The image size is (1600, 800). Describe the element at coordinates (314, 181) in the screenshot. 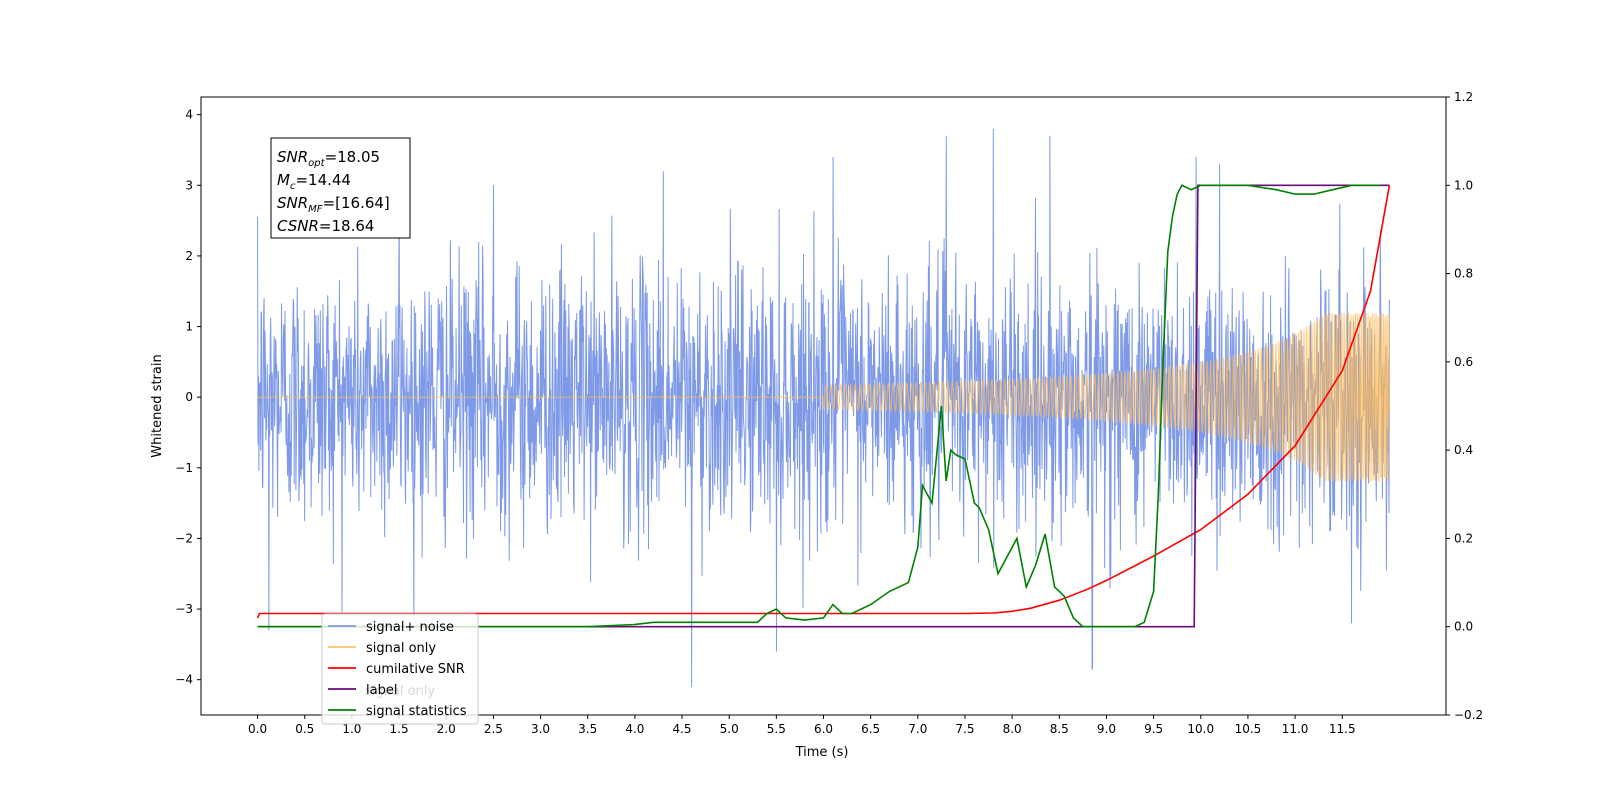

I see `annotation-line: Mc=14.44` at that location.